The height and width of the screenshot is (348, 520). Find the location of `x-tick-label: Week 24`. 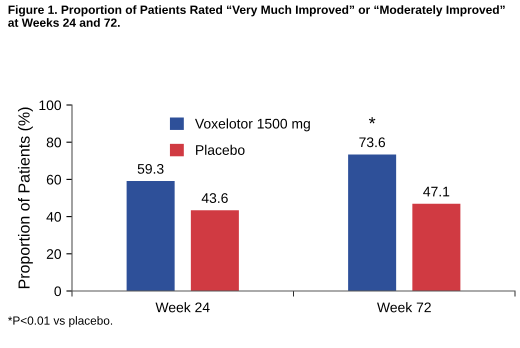

x-tick-label: Week 24 is located at coordinates (183, 307).